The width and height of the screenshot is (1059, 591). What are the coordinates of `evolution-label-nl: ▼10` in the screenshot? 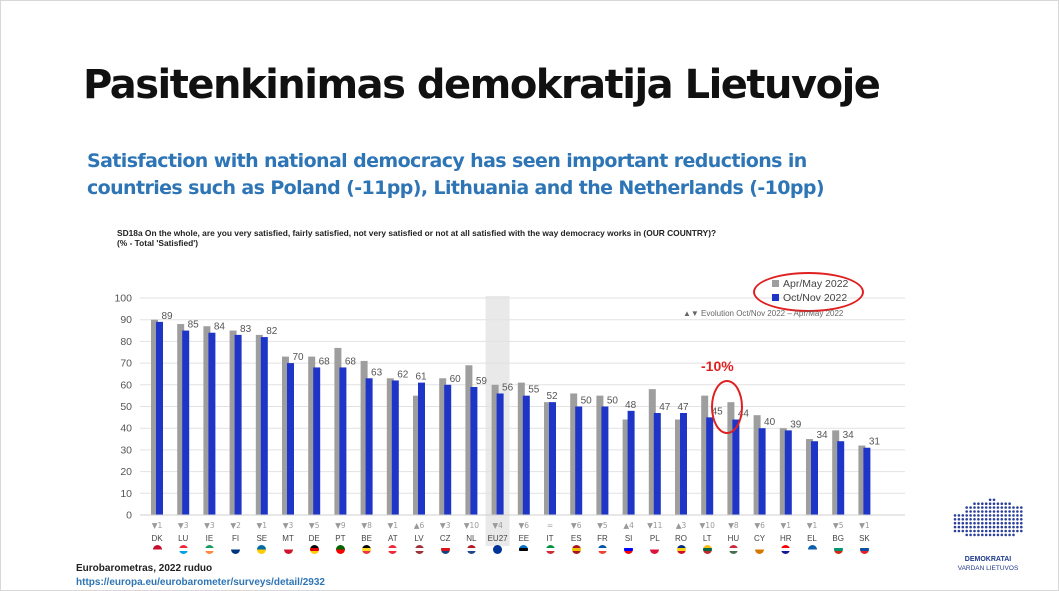 It's located at (472, 525).